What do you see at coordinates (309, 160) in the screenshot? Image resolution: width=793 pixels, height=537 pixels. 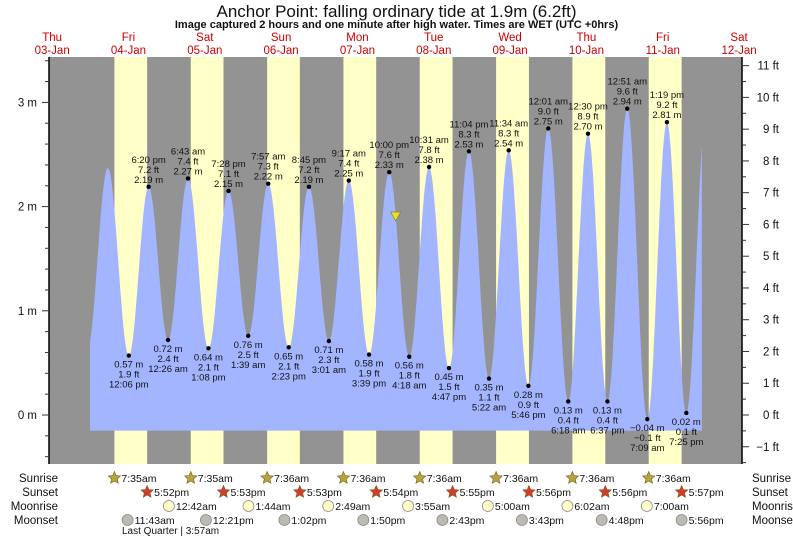 I see `high-tide-time: 8:45 pm` at bounding box center [309, 160].